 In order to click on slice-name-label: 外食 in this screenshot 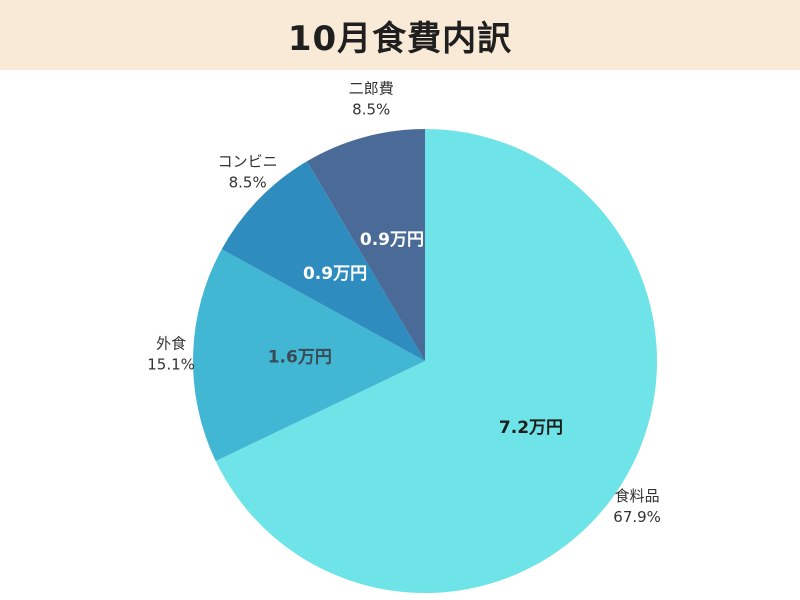, I will do `click(171, 343)`.